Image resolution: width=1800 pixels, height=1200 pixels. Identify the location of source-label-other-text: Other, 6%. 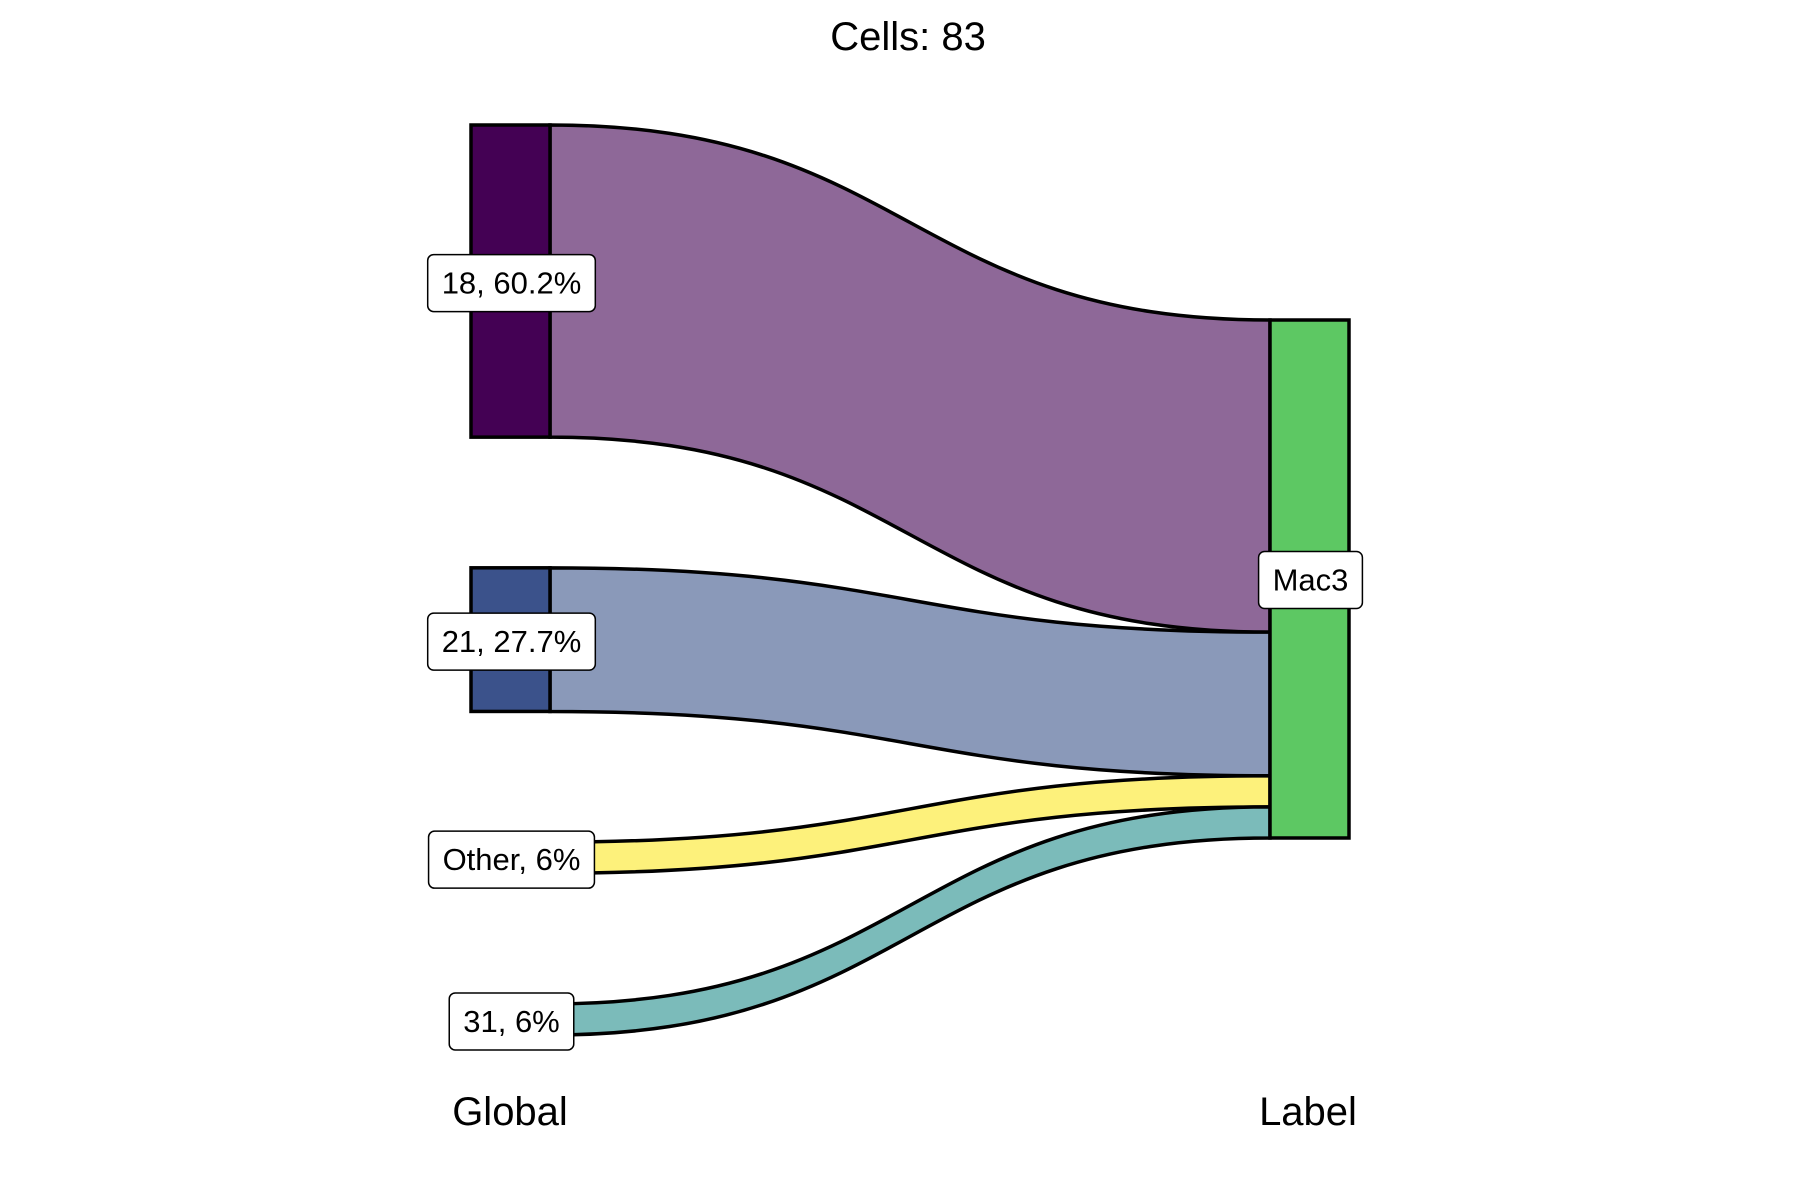
(512, 859).